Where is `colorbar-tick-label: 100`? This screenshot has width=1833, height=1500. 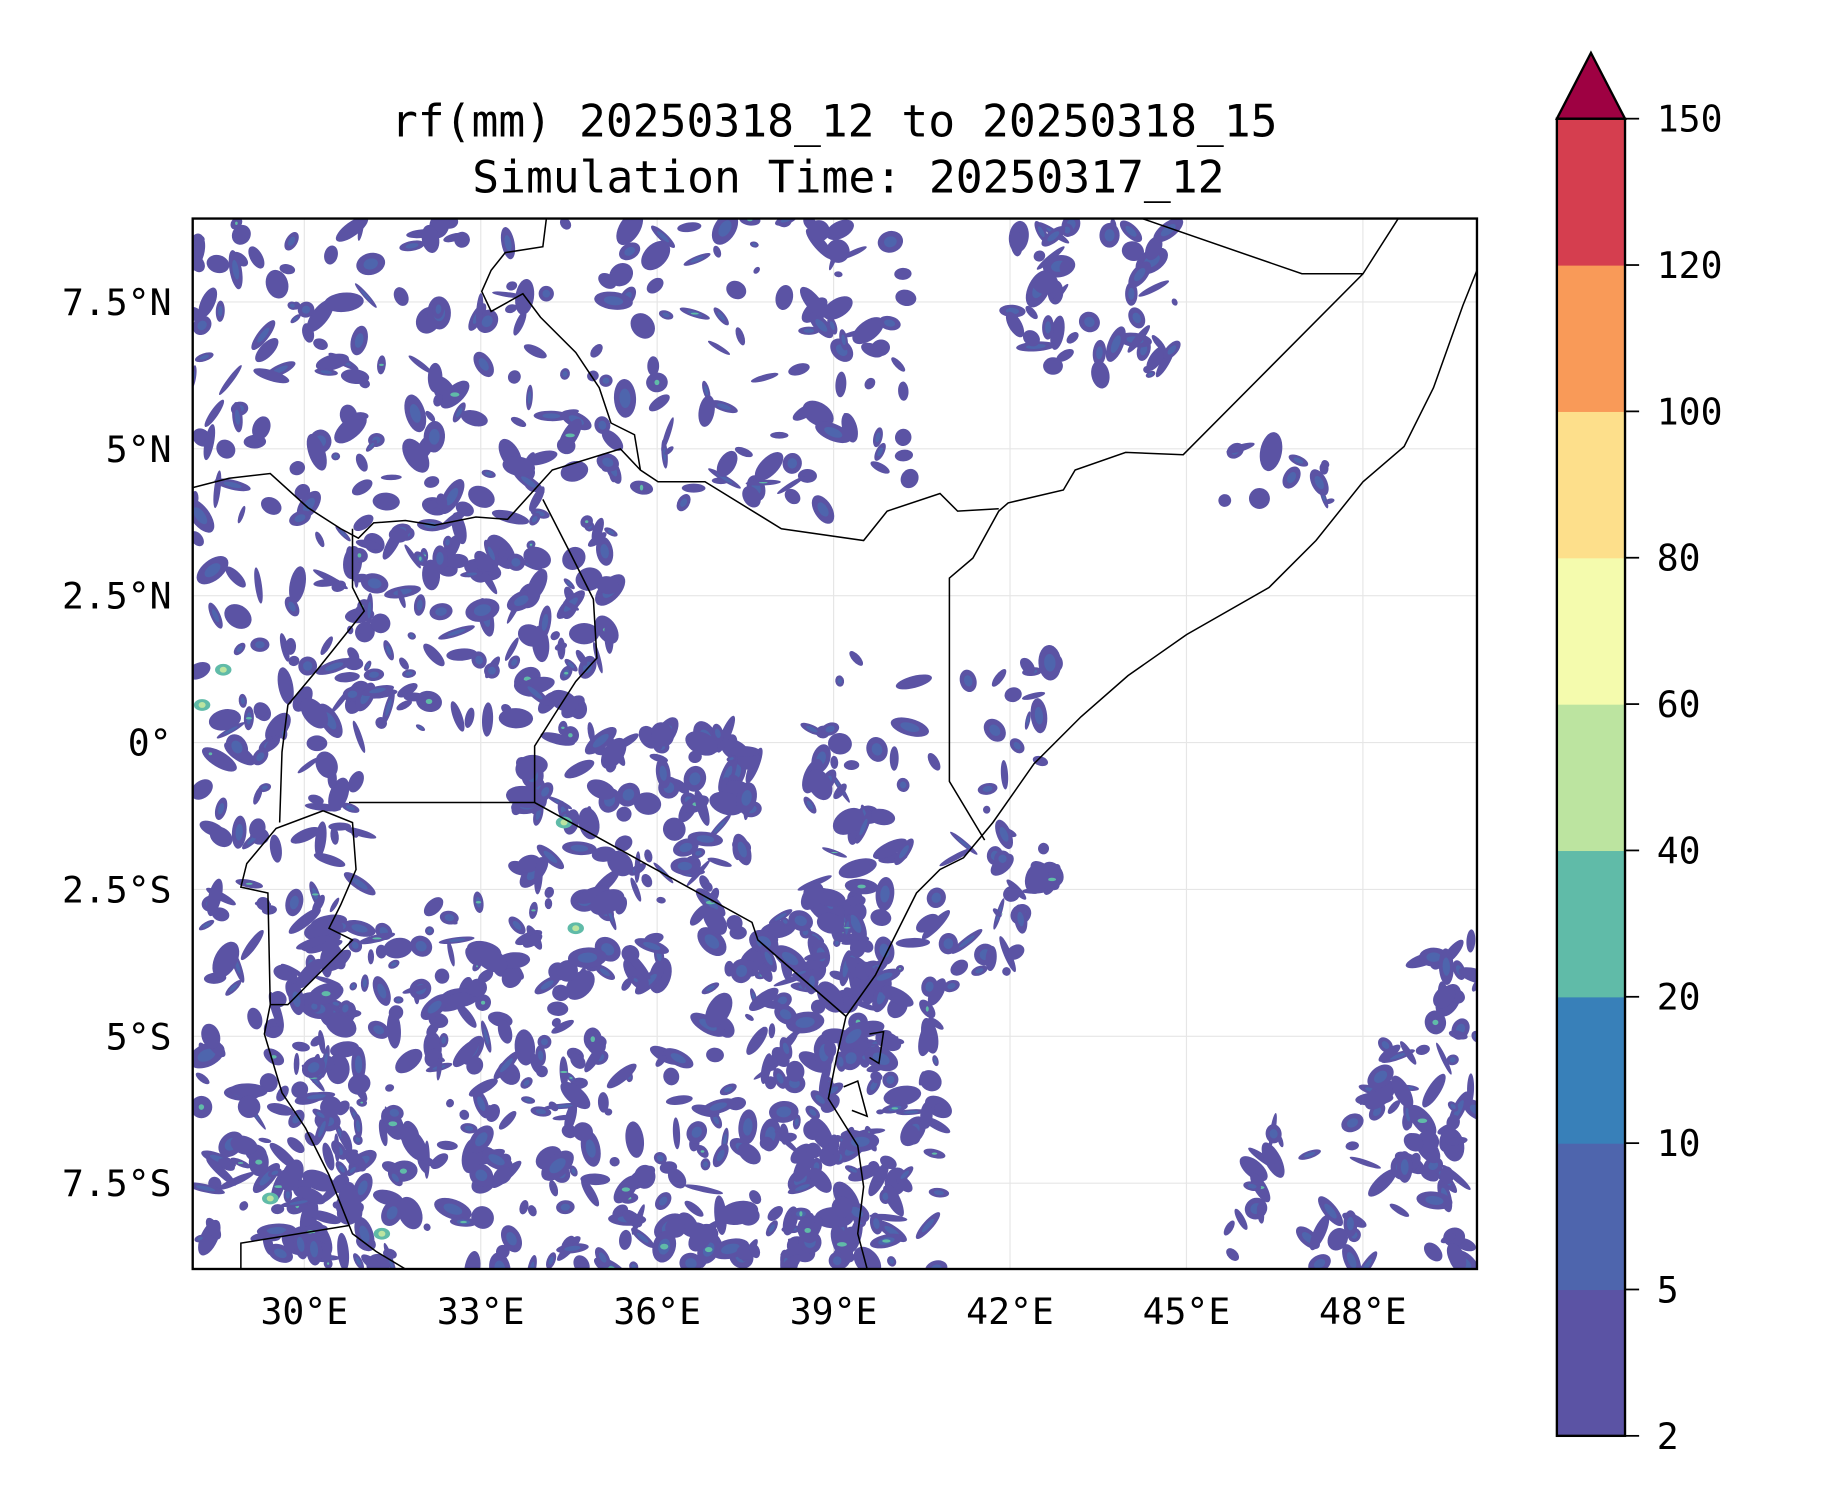 colorbar-tick-label: 100 is located at coordinates (1690, 411).